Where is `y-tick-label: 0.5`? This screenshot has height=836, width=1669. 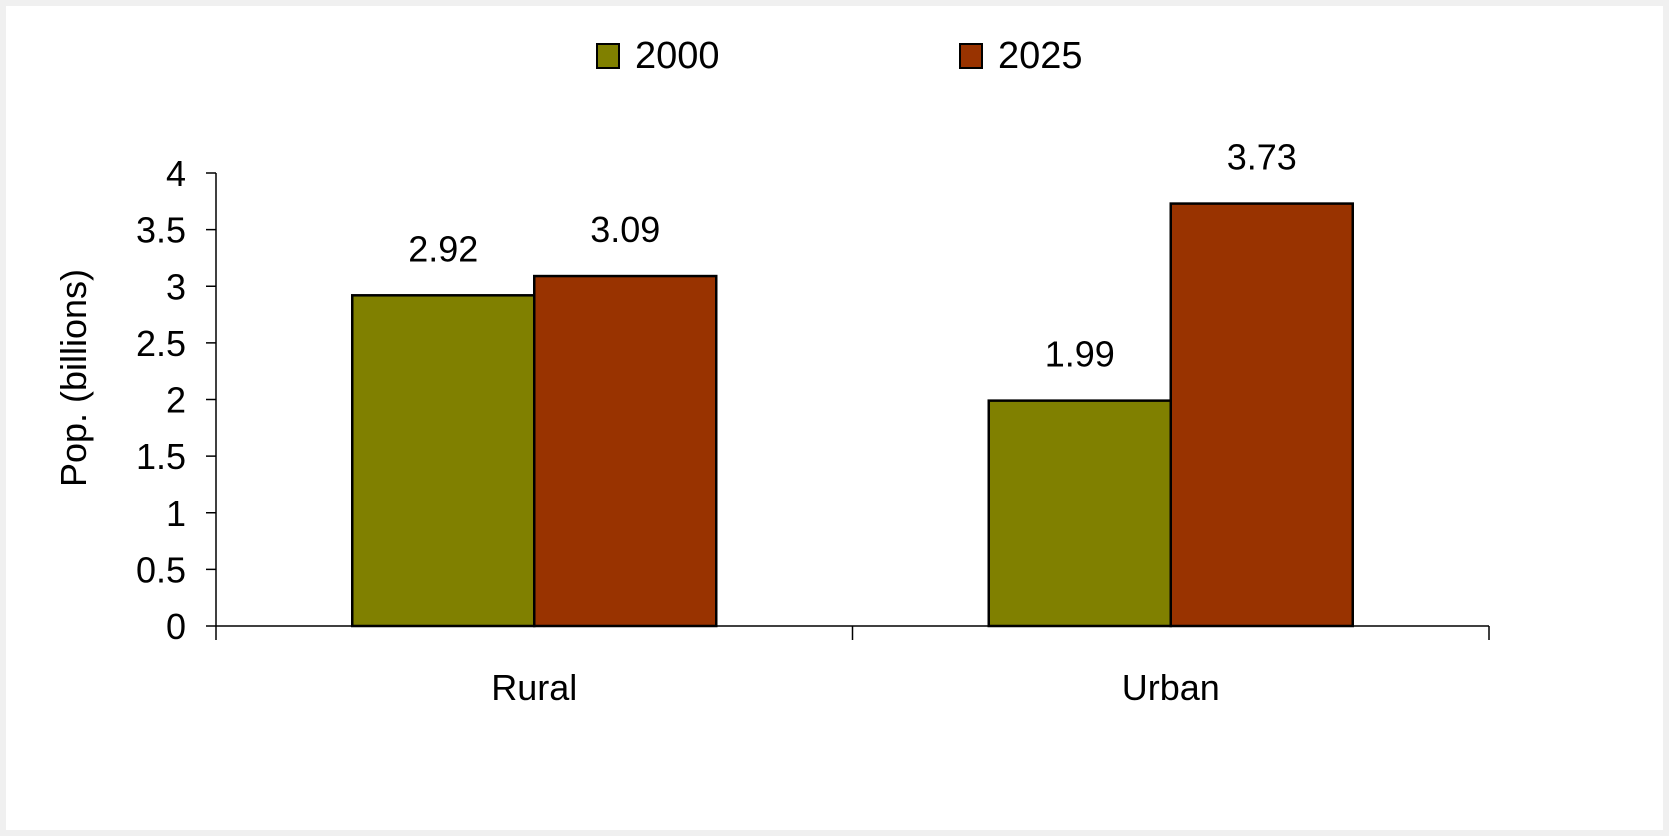 y-tick-label: 0.5 is located at coordinates (161, 569).